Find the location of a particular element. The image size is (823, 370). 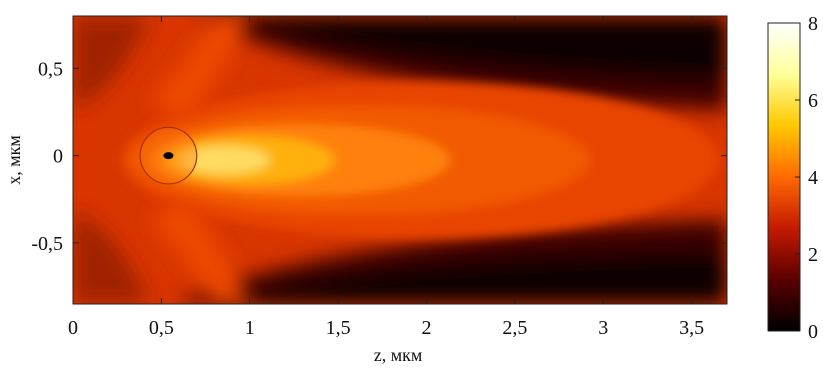

x-tick-label: 0 is located at coordinates (73, 328).